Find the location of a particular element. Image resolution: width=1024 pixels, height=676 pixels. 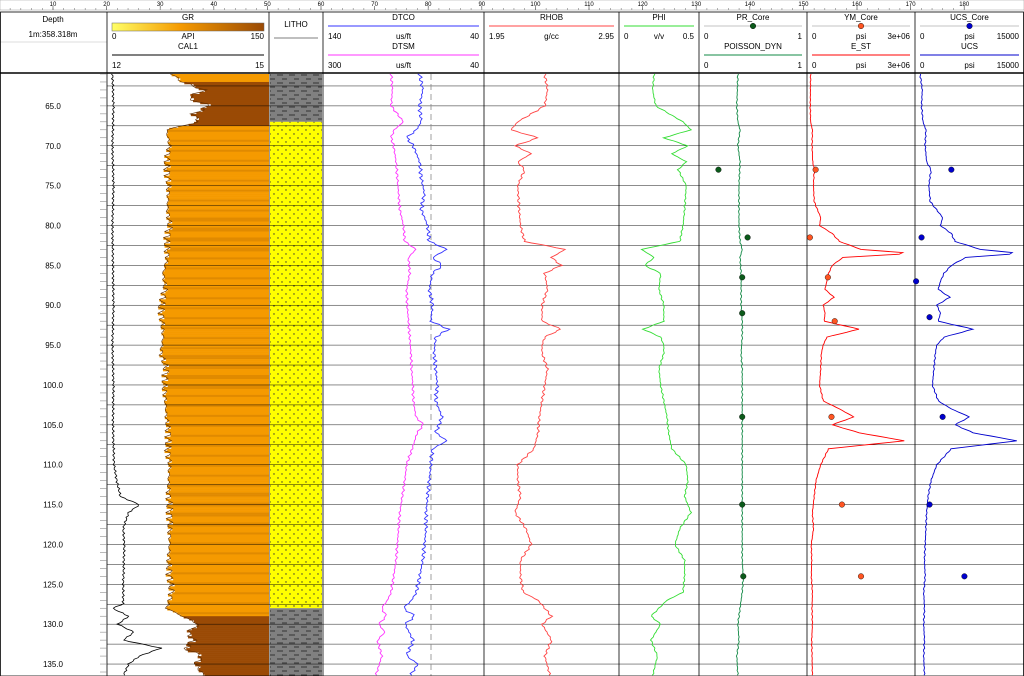

top-ruler is located at coordinates (512, 5).